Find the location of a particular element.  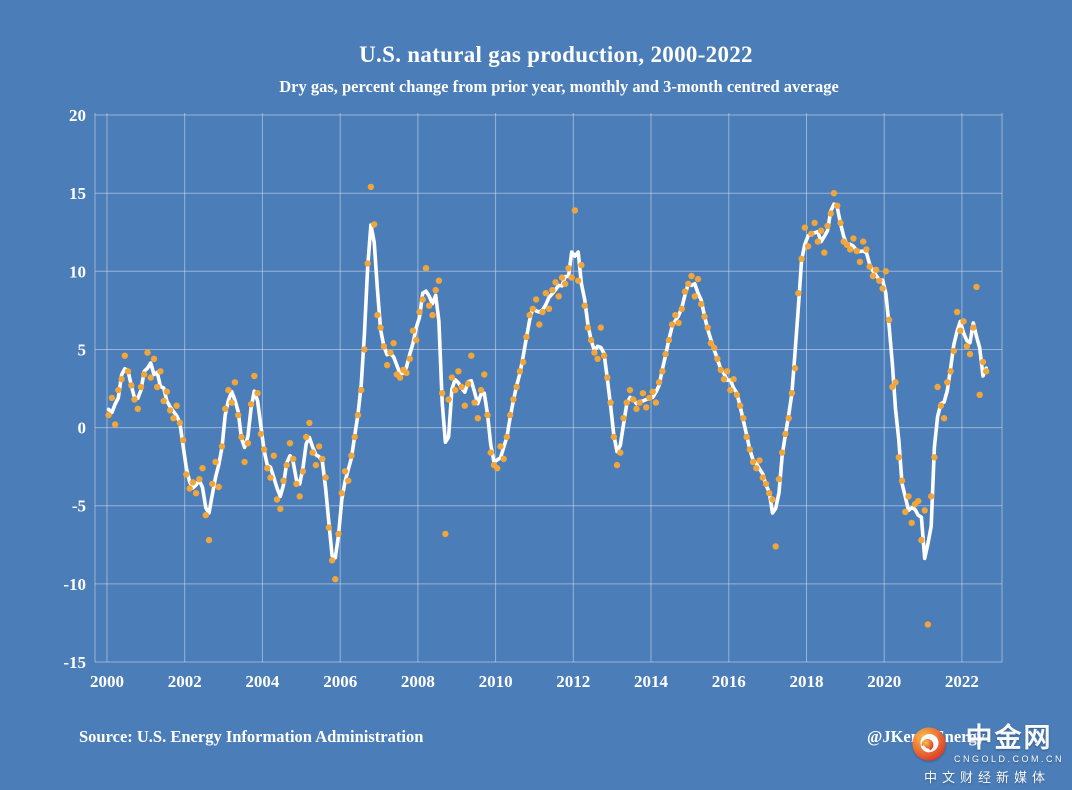

y-tick-label: 5 is located at coordinates (82, 350).